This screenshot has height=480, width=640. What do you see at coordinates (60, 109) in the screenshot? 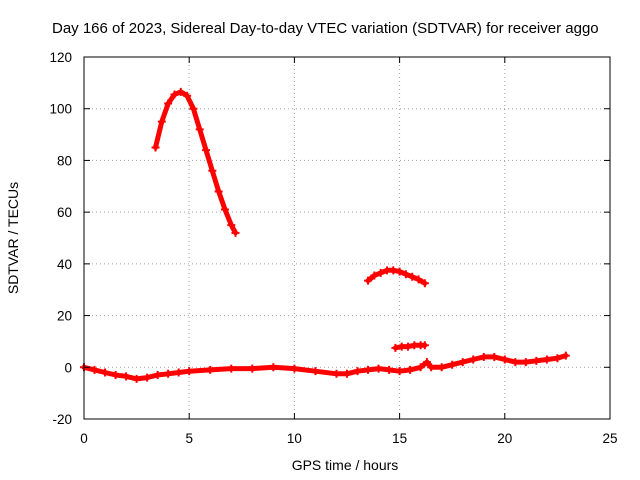
I see `y-tick-label: 100` at bounding box center [60, 109].